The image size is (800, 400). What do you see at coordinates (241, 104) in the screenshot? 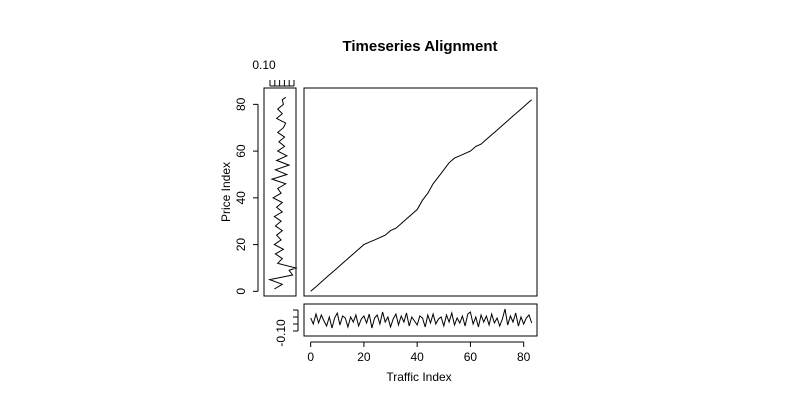
I see `y-tick-label: 80` at bounding box center [241, 104].